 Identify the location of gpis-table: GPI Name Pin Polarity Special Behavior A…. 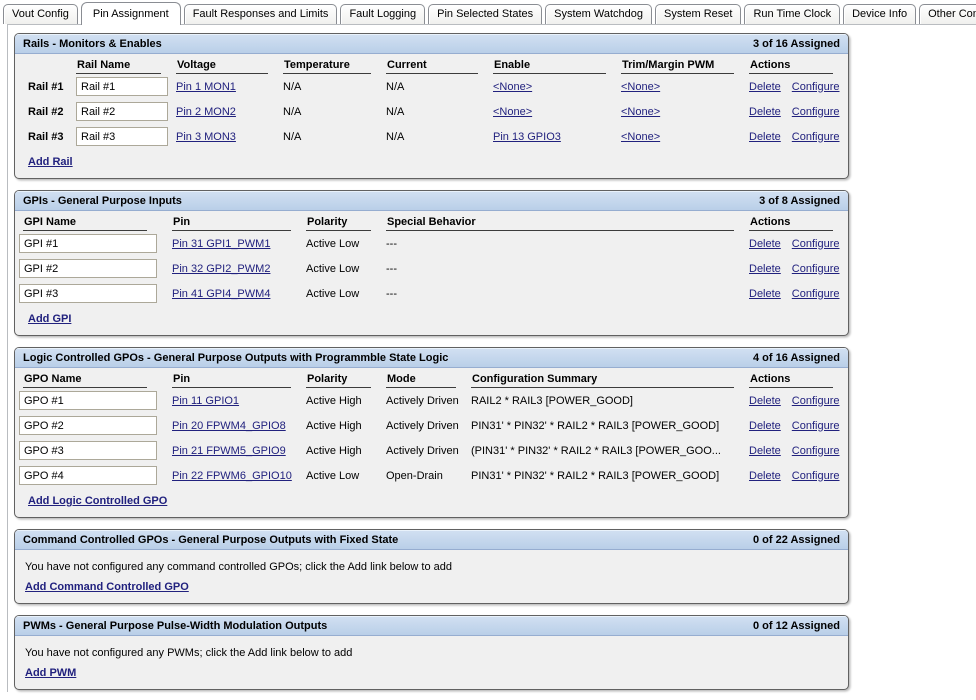
(431, 258).